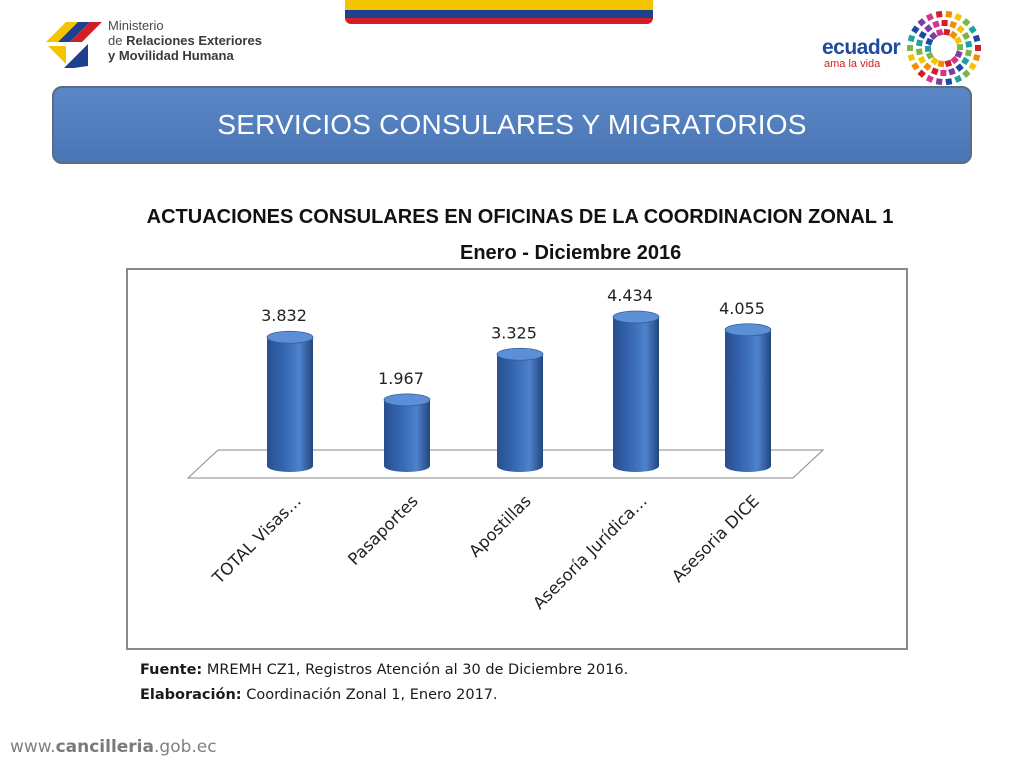  What do you see at coordinates (383, 530) in the screenshot?
I see `category-label: Pasaportes` at bounding box center [383, 530].